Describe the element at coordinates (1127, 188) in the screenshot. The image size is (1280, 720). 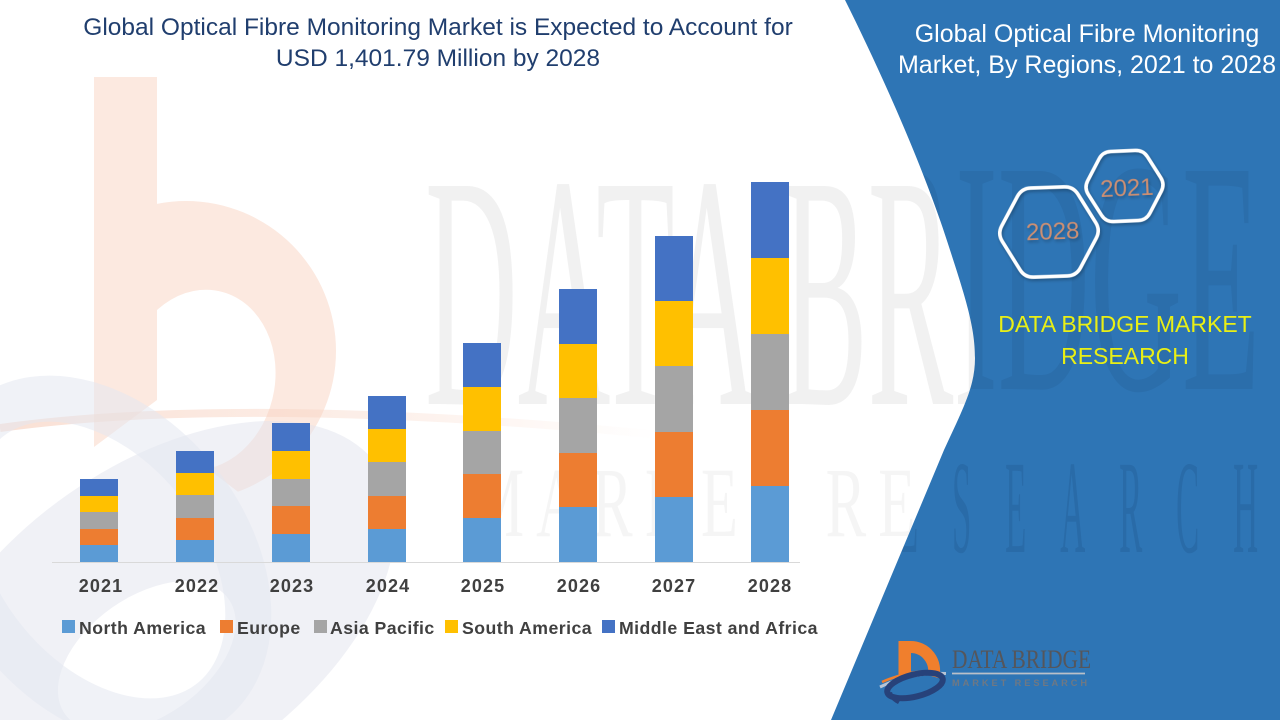
I see `svg-text: 2021` at that location.